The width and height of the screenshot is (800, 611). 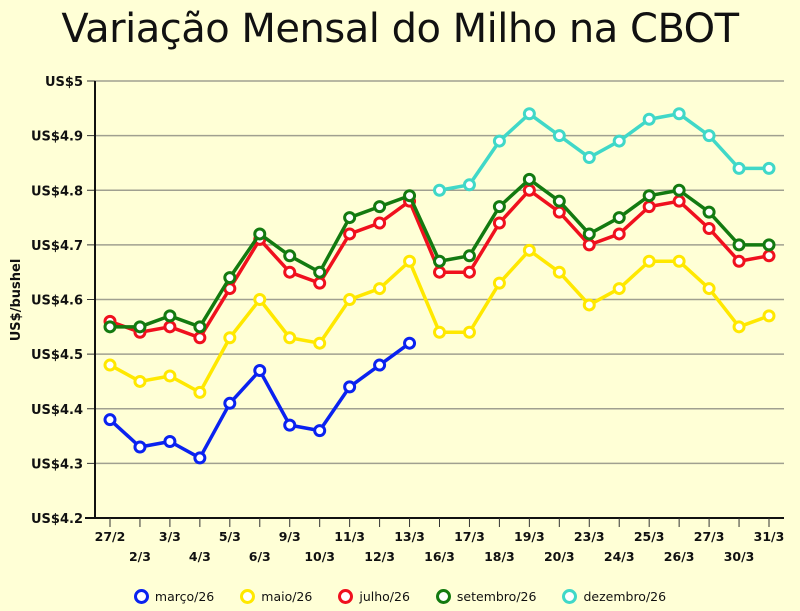 I want to click on legend-item: março/26, so click(x=173, y=596).